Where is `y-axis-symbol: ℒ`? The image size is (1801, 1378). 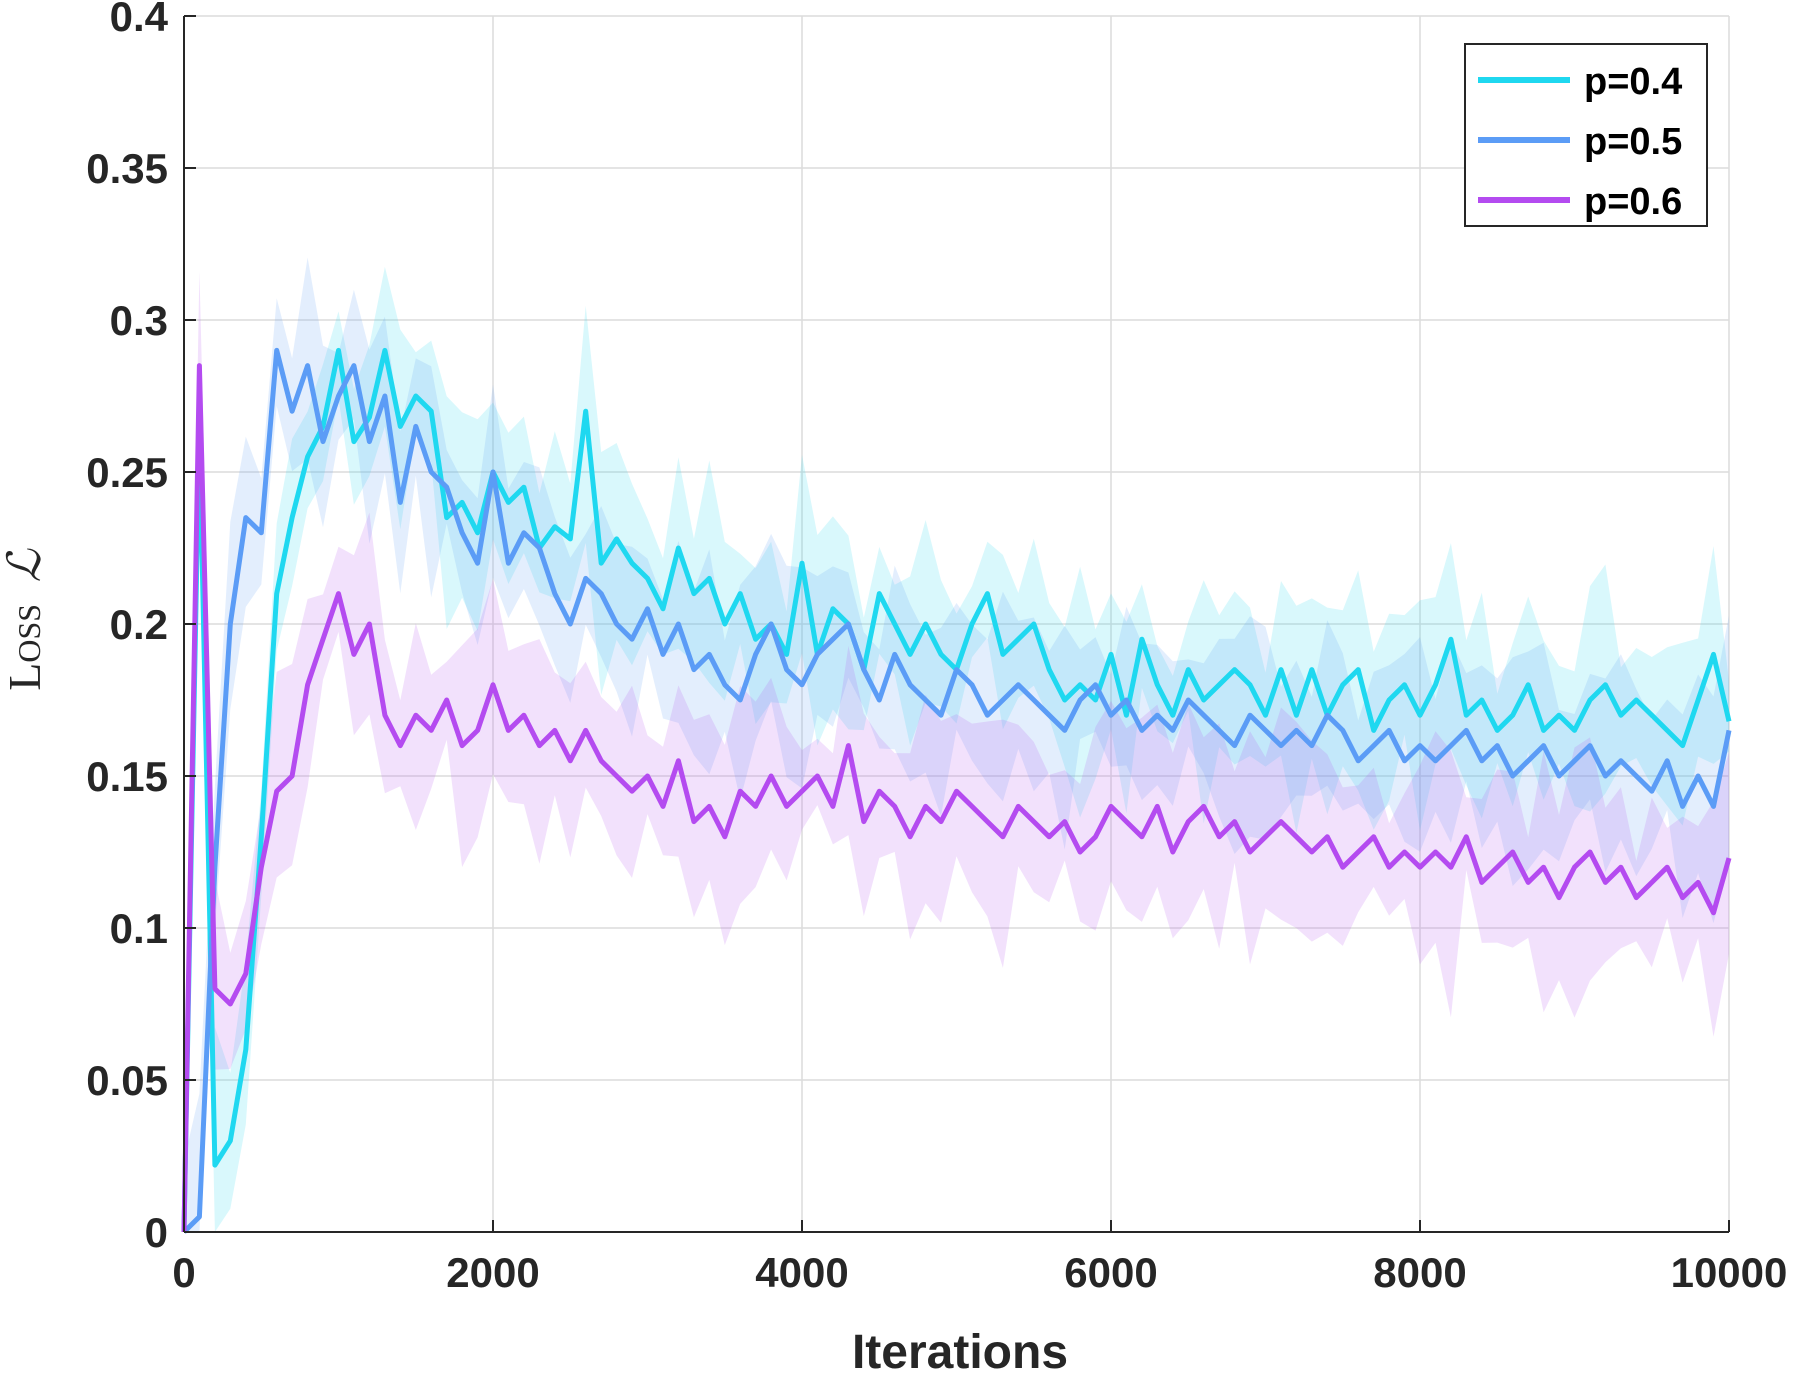
y-axis-symbol: ℒ is located at coordinates (25, 565).